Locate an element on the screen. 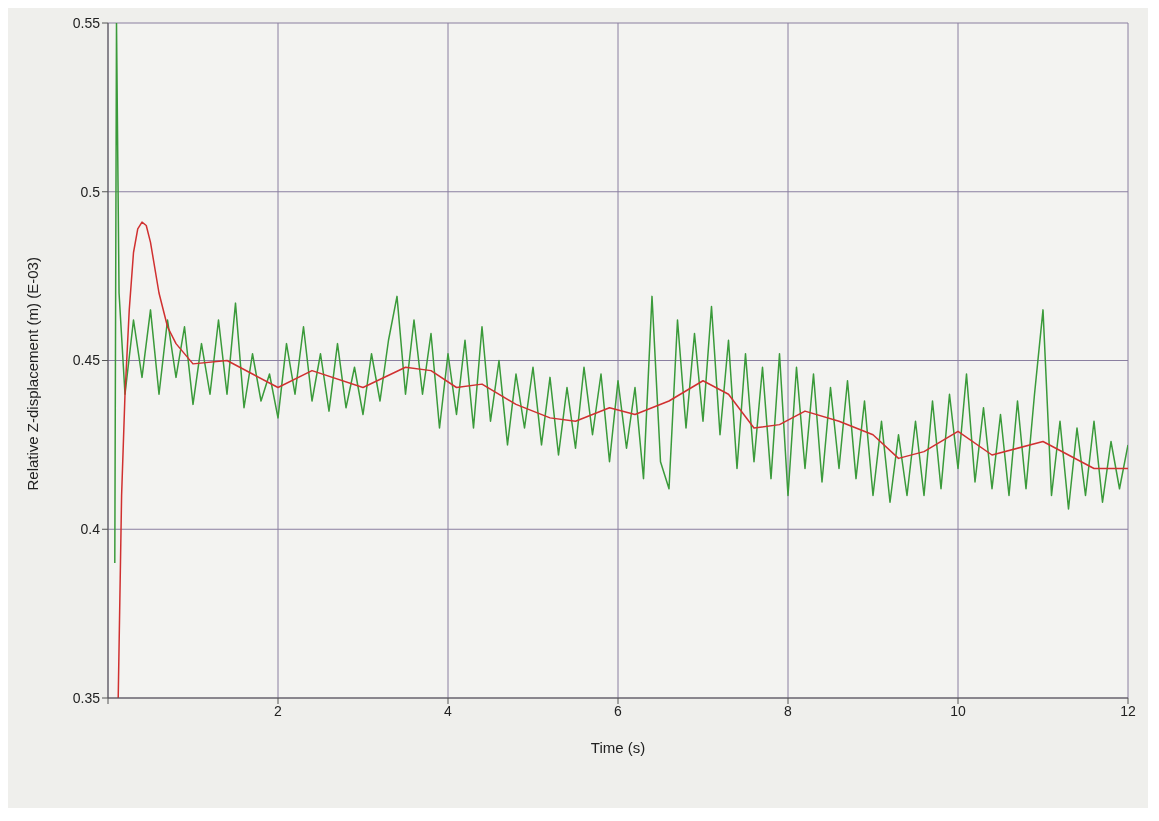  y-tick-label: 0.35 is located at coordinates (86, 697).